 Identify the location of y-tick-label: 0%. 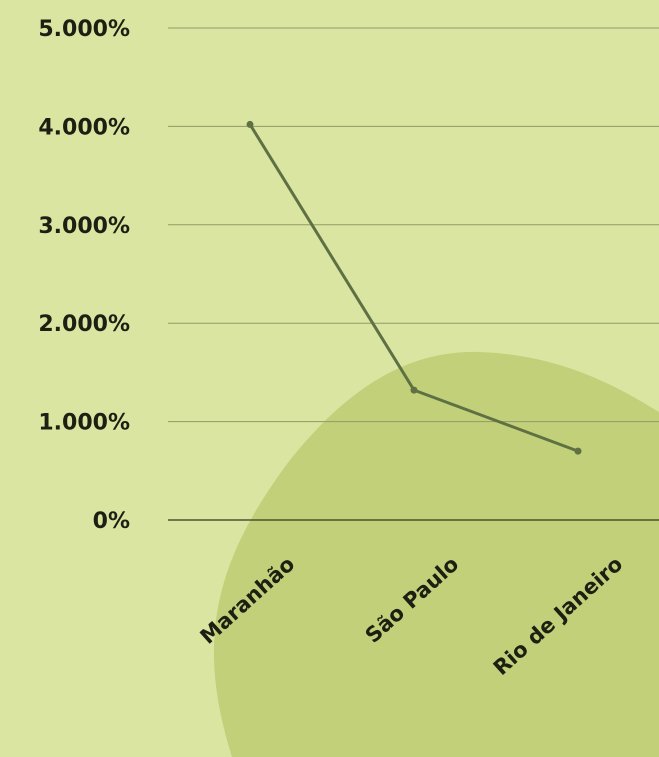
(111, 521).